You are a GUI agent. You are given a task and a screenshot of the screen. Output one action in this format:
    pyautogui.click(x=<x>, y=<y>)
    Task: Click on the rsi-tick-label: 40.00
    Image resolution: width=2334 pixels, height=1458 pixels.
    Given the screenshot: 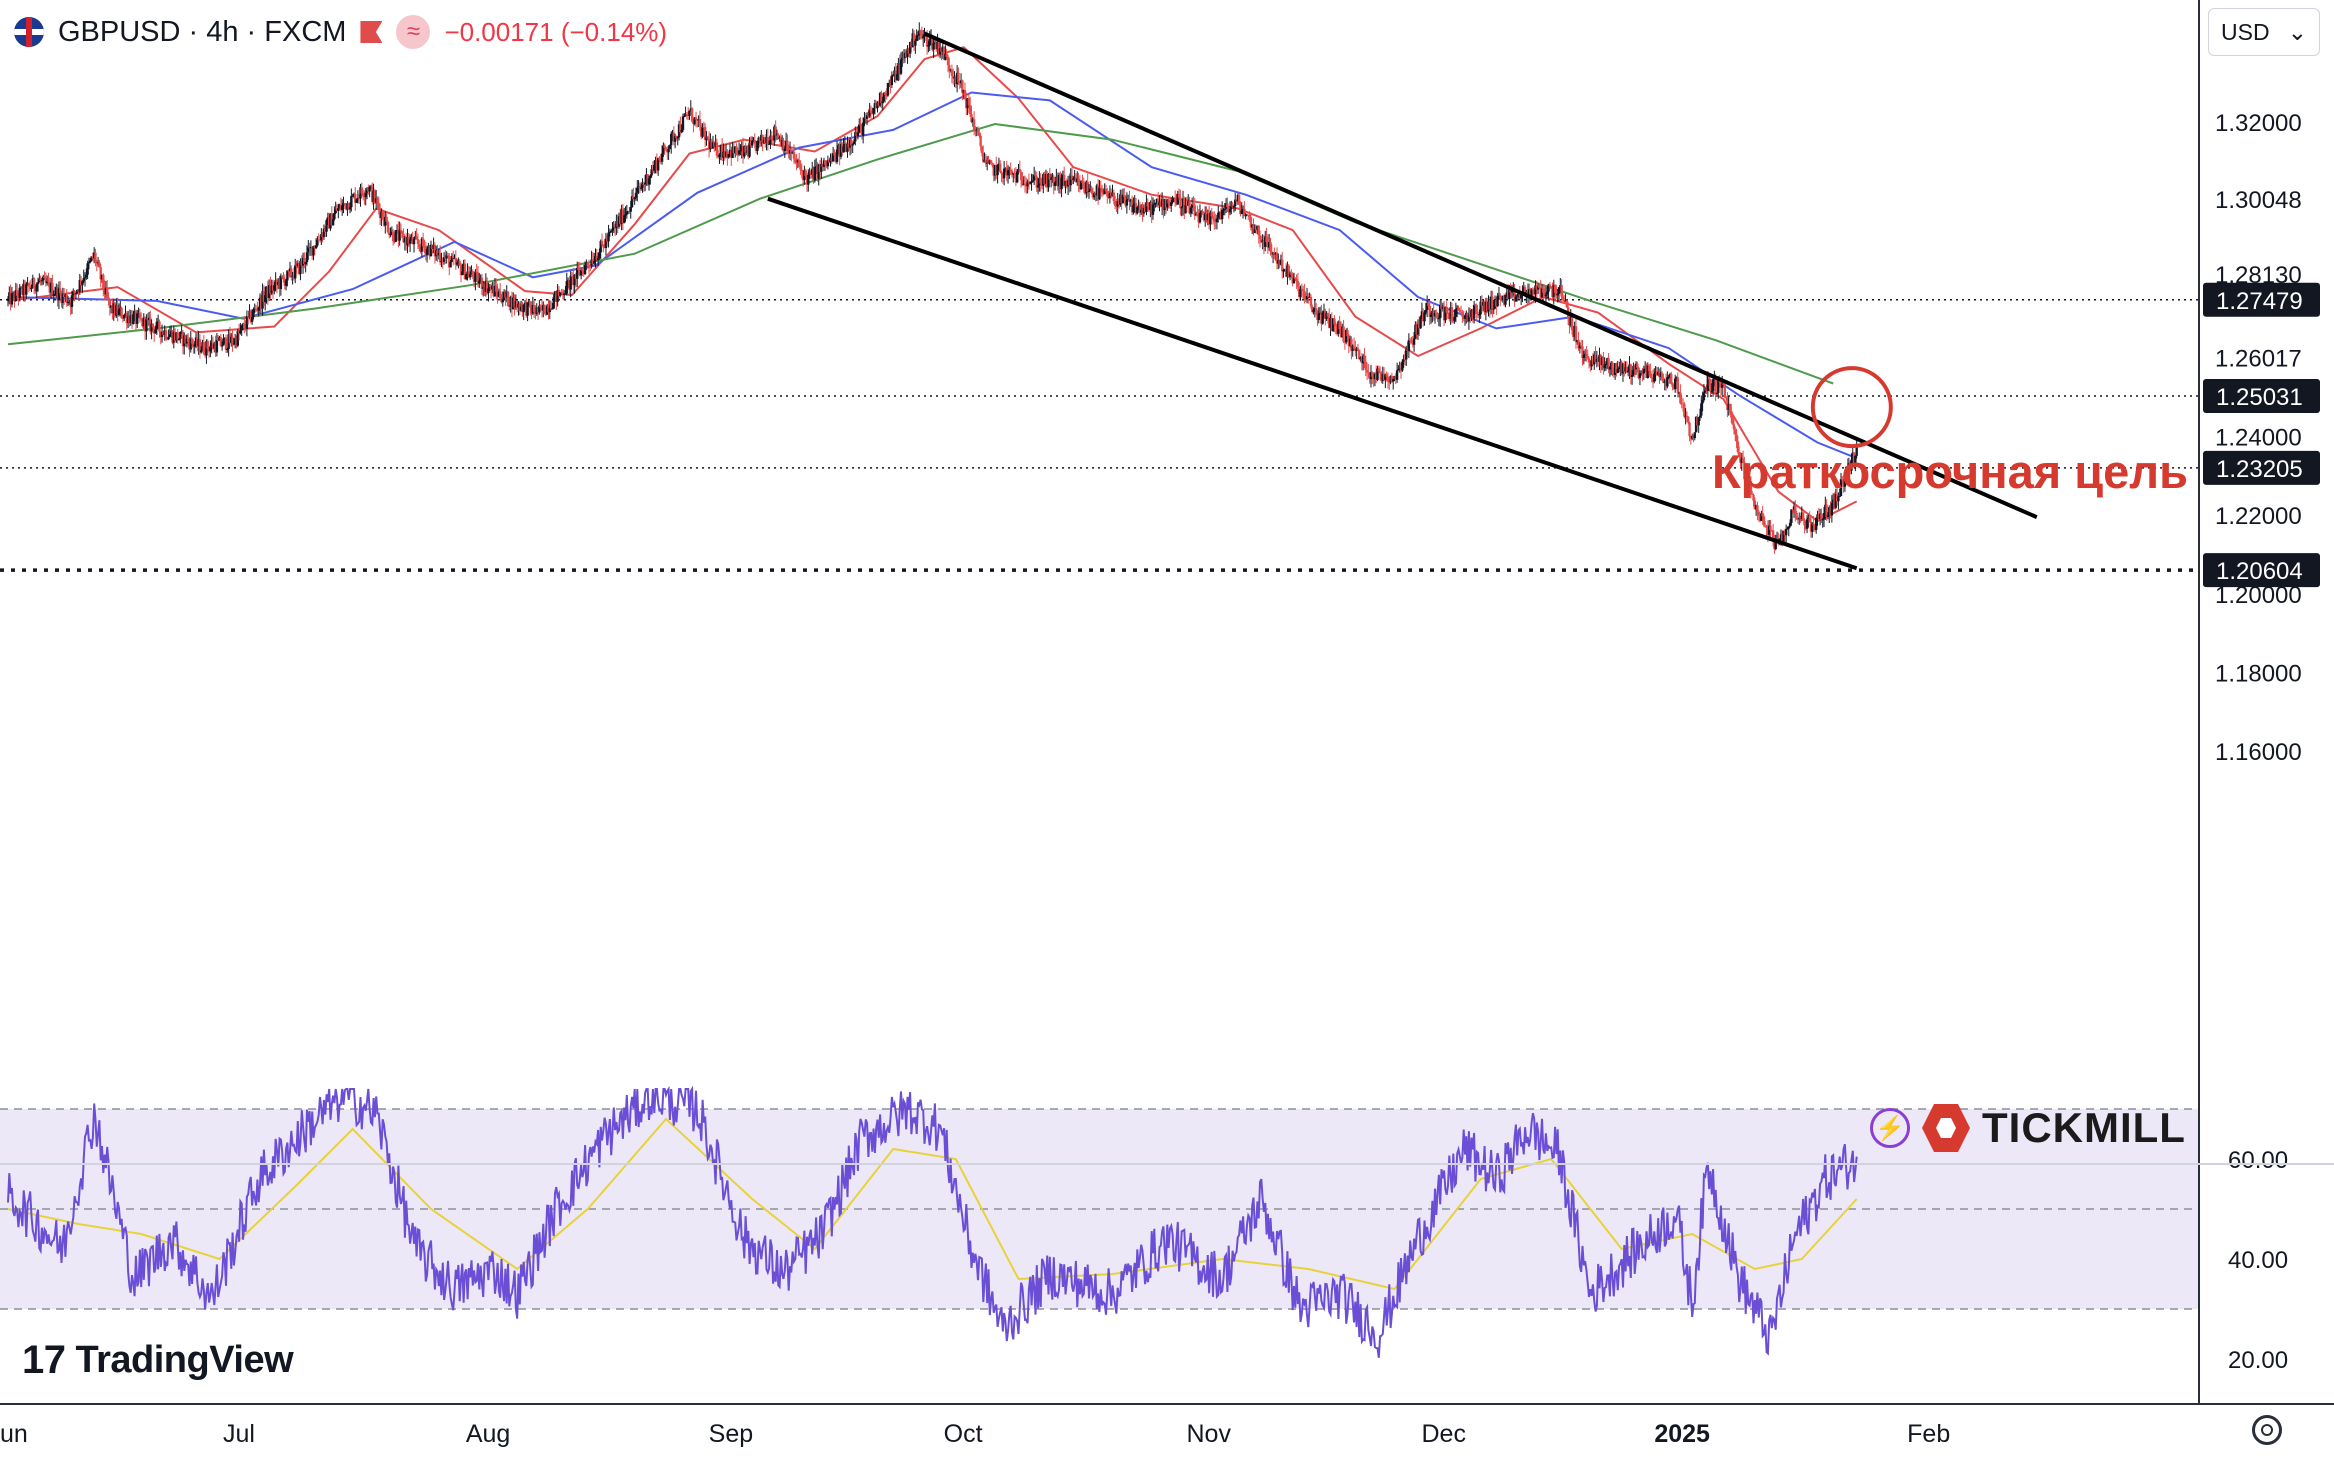 What is the action you would take?
    pyautogui.click(x=2258, y=1260)
    